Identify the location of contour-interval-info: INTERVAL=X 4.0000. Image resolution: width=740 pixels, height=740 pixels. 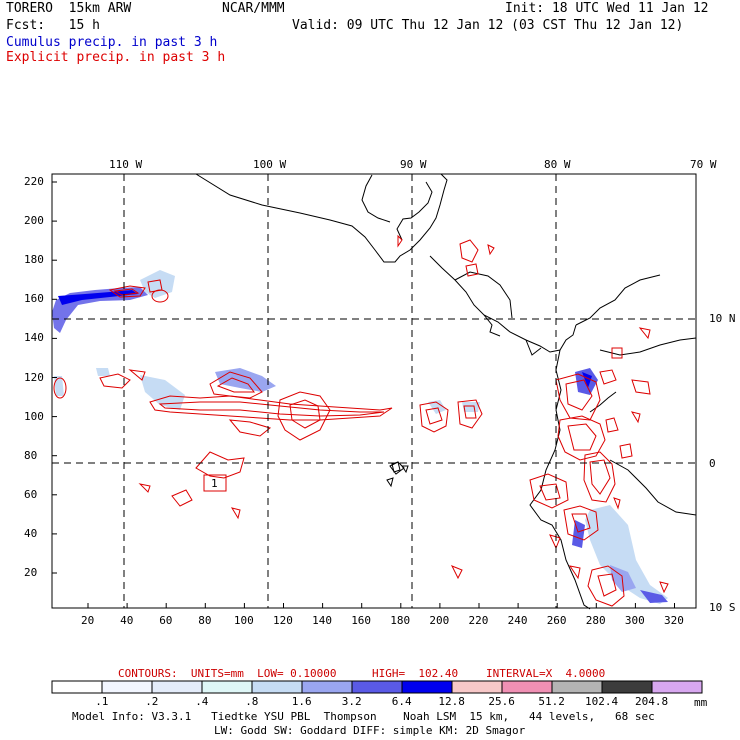
(546, 673).